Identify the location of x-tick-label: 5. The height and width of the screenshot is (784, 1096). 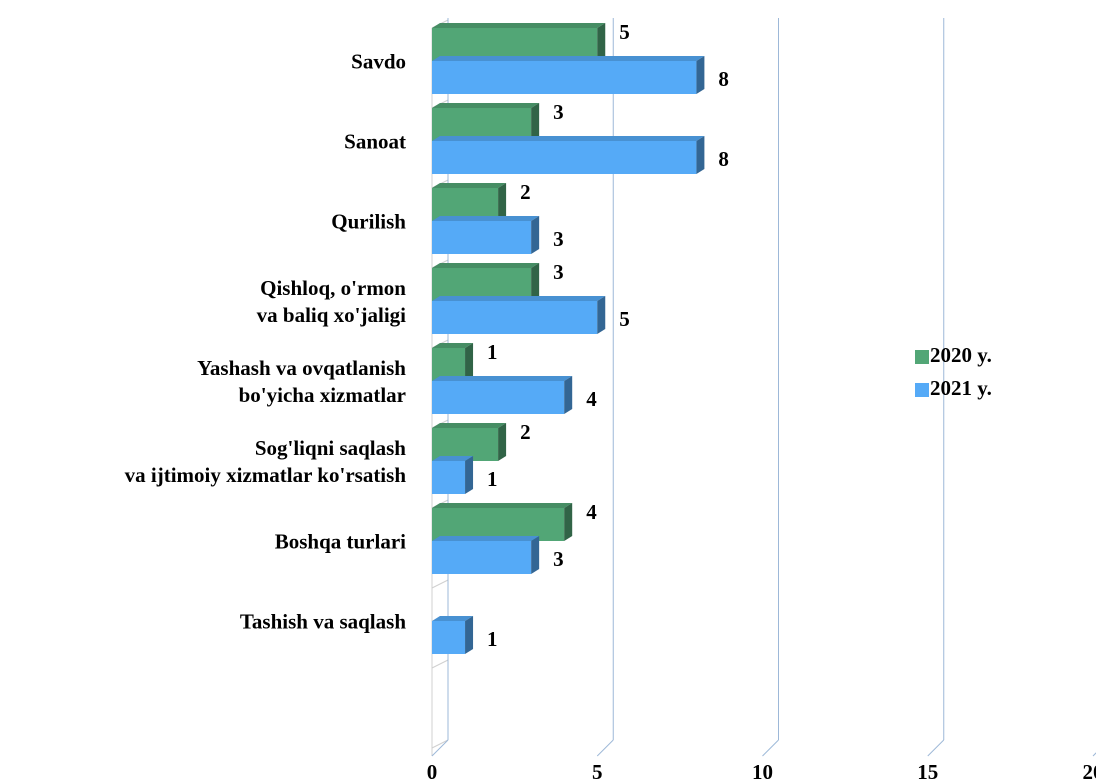
(597, 772).